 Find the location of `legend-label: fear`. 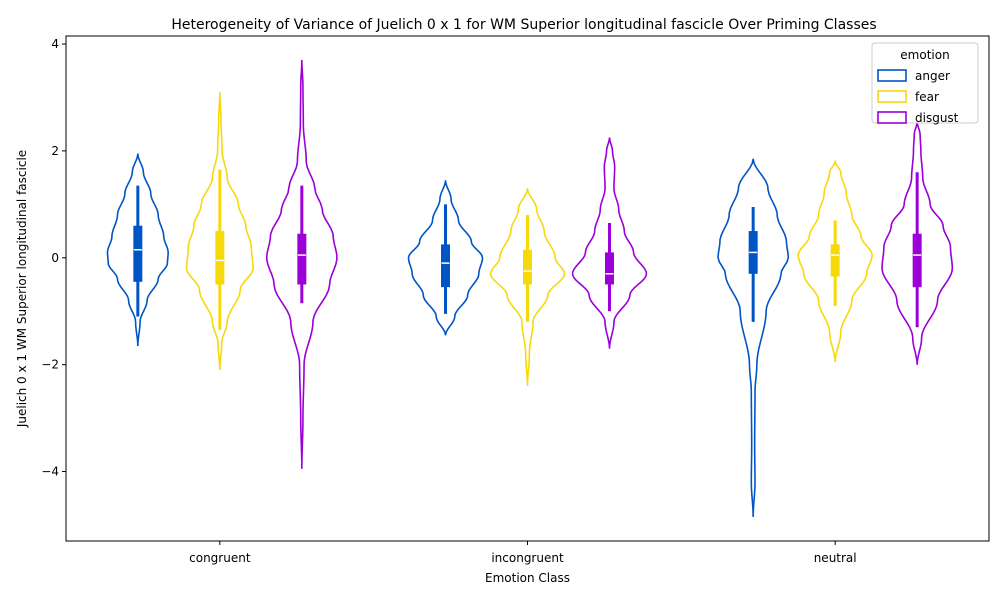

legend-label: fear is located at coordinates (927, 97).